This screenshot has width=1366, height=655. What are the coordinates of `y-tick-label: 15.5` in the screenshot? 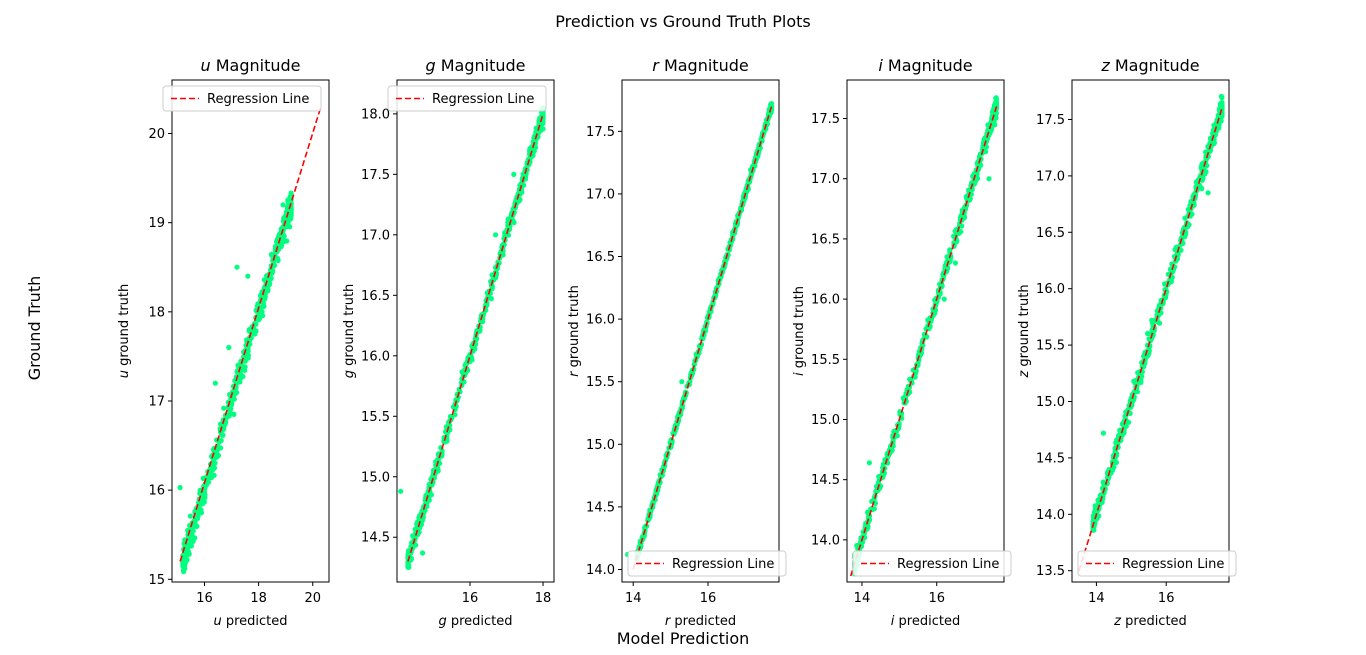 It's located at (1050, 346).